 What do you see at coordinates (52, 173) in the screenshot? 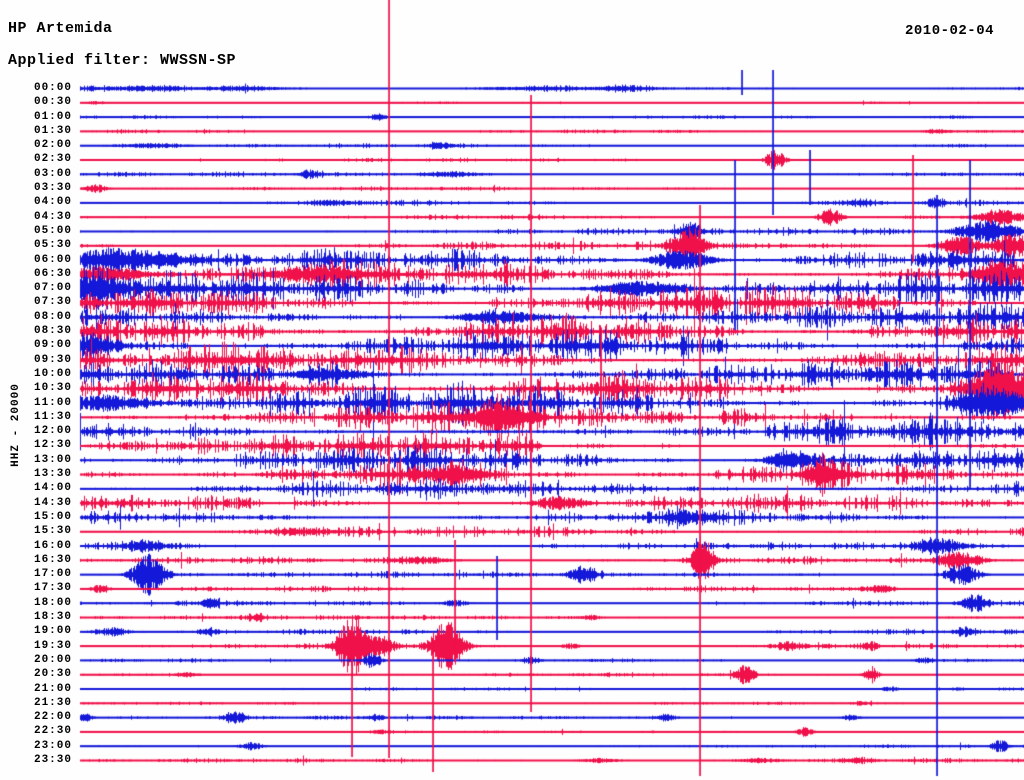
I see `time-label-03:00: 03:00` at bounding box center [52, 173].